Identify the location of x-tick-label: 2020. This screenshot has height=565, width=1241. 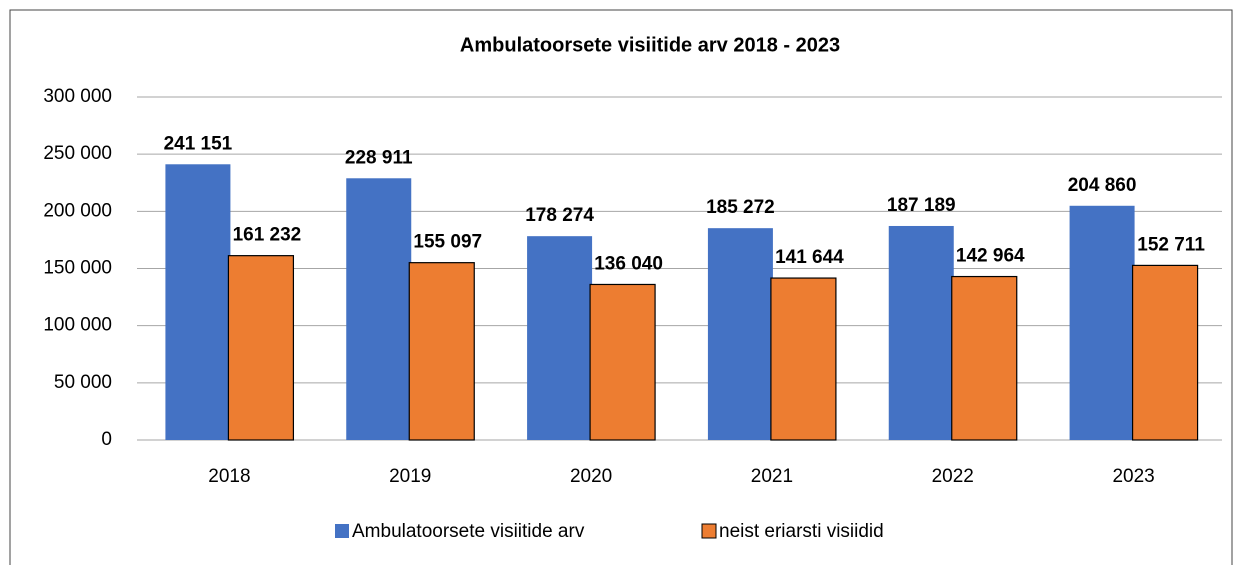
(591, 476).